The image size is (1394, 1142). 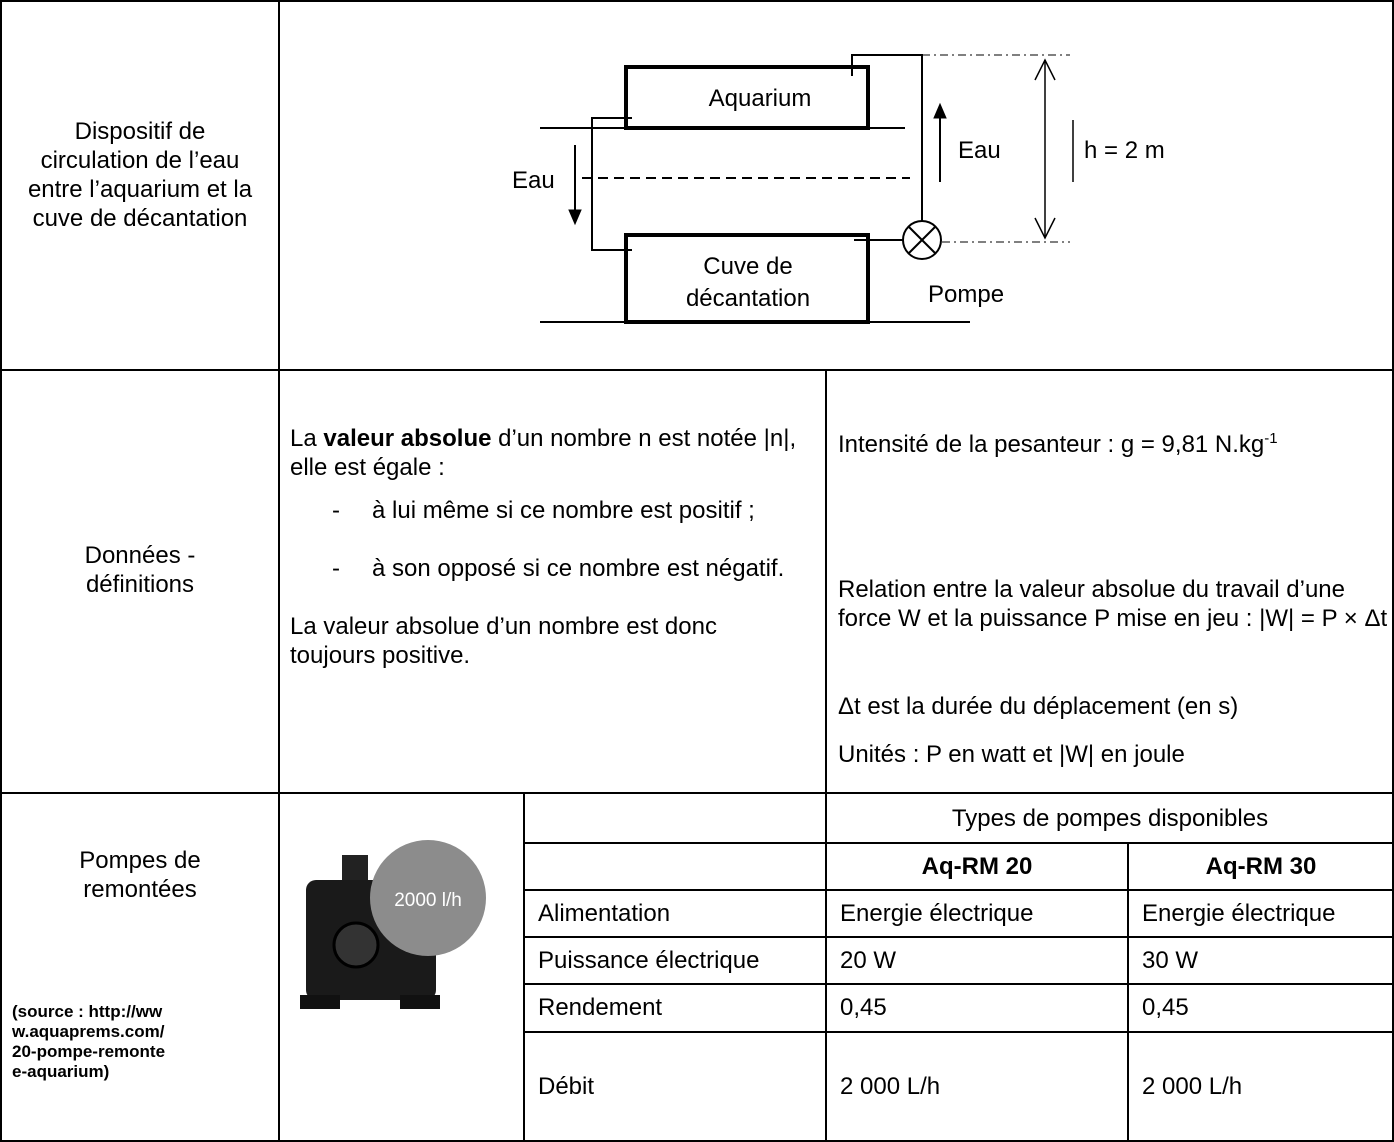 I want to click on tank-label: décantation, so click(x=748, y=298).